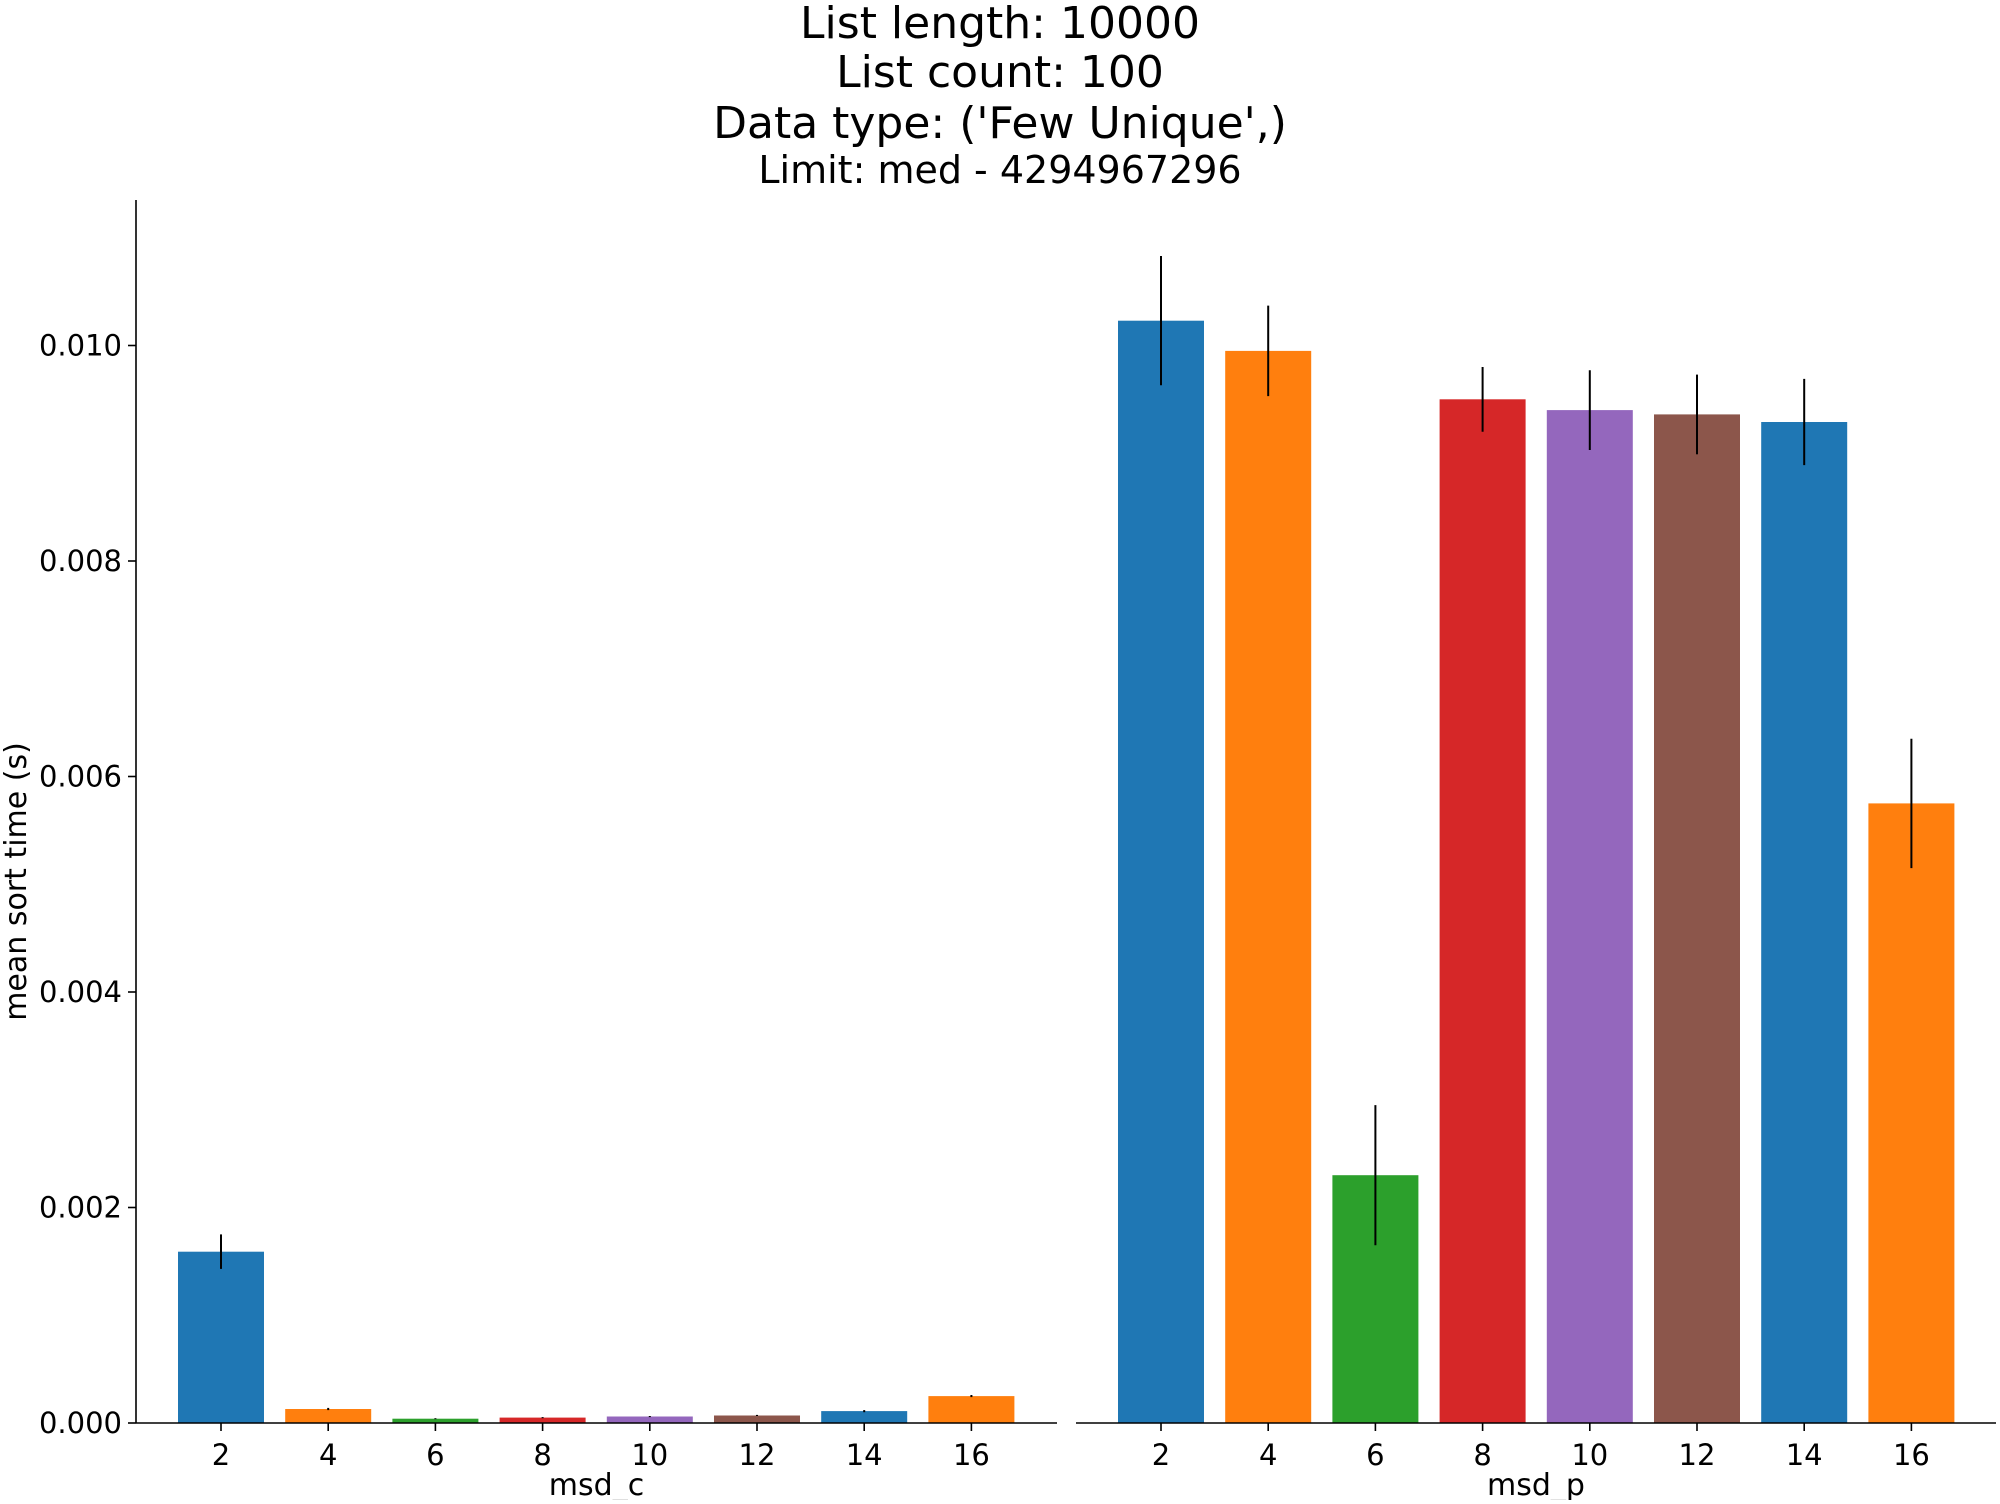 The height and width of the screenshot is (1504, 2000). I want to click on x-tick-label-msd_p-10: 10, so click(1589, 1455).